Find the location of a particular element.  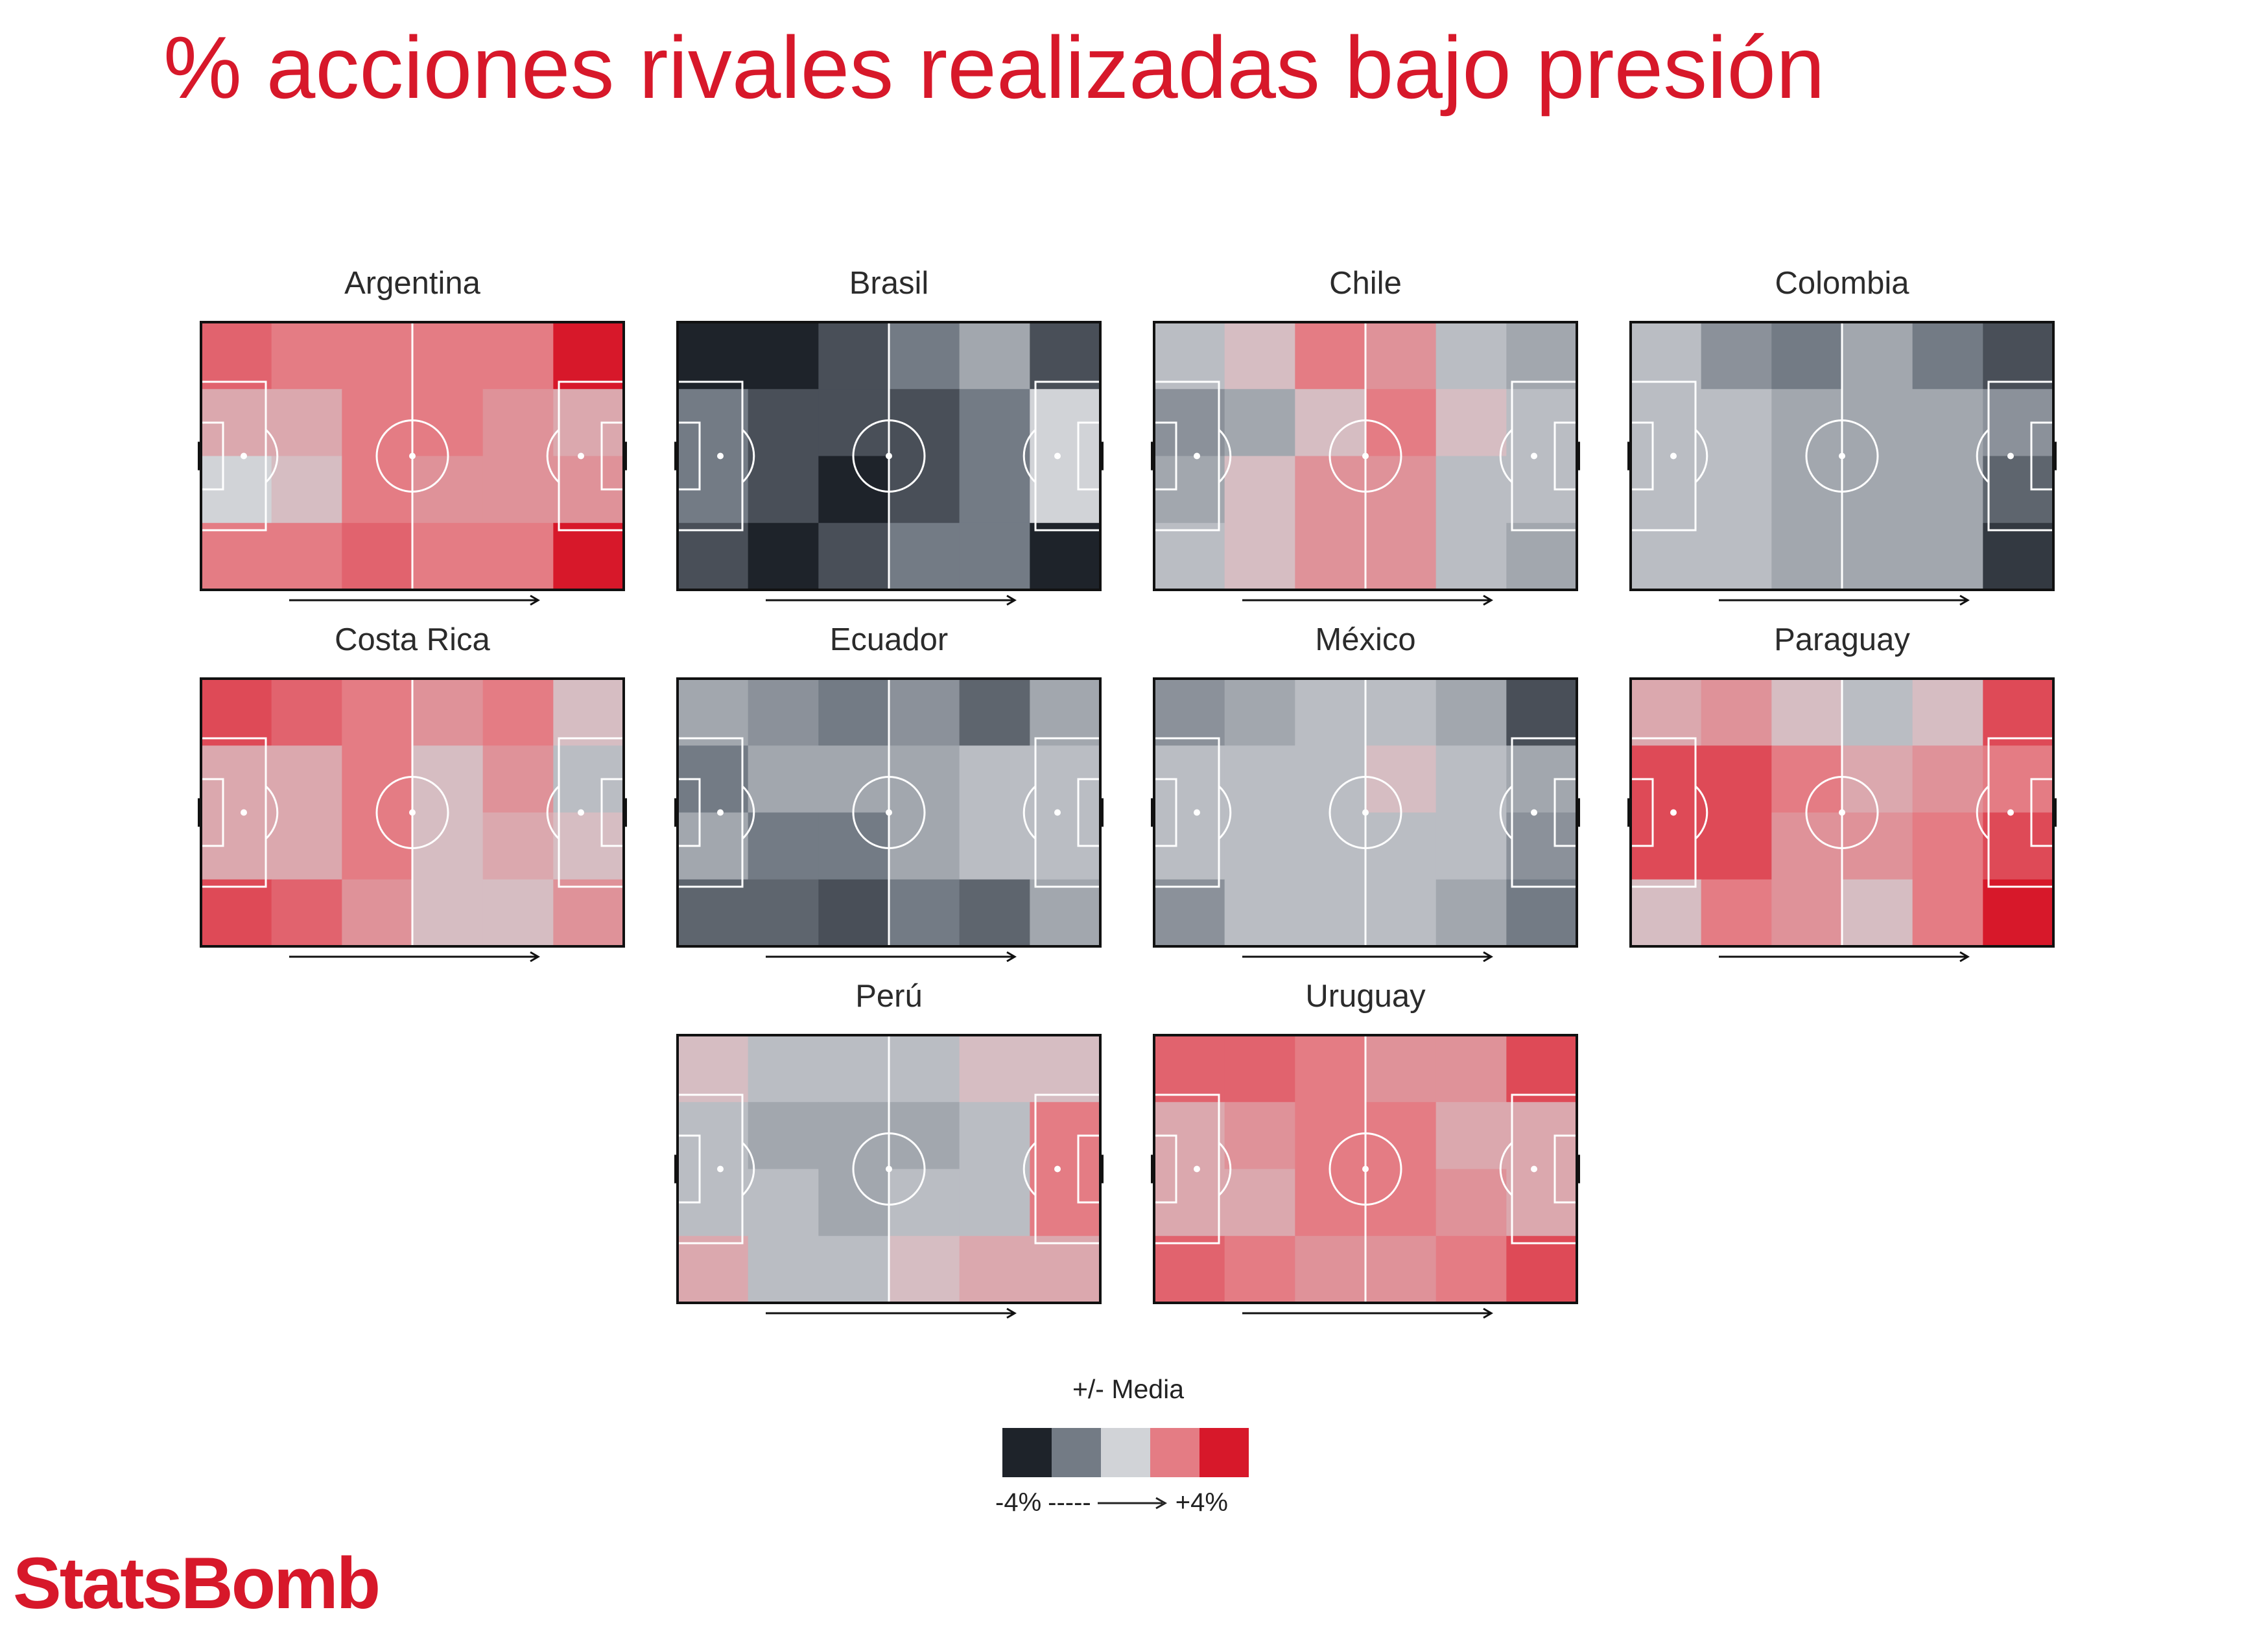

pitch-heatmap-uruguay is located at coordinates (1365, 1176).